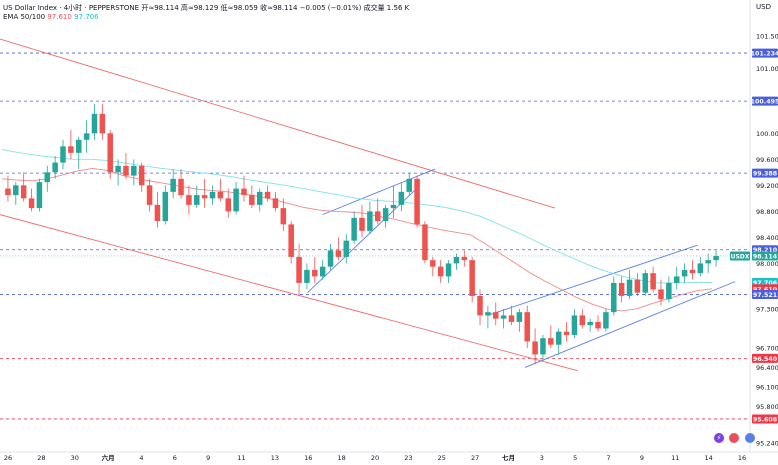 This screenshot has height=465, width=778. I want to click on price-tick-label: 98.400, so click(767, 238).